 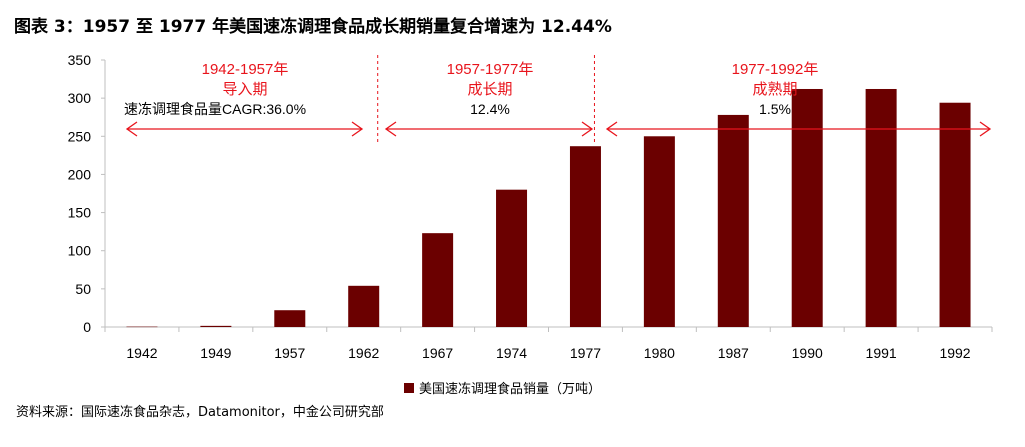 What do you see at coordinates (490, 109) in the screenshot?
I see `phase-cagr-label: 12.4%` at bounding box center [490, 109].